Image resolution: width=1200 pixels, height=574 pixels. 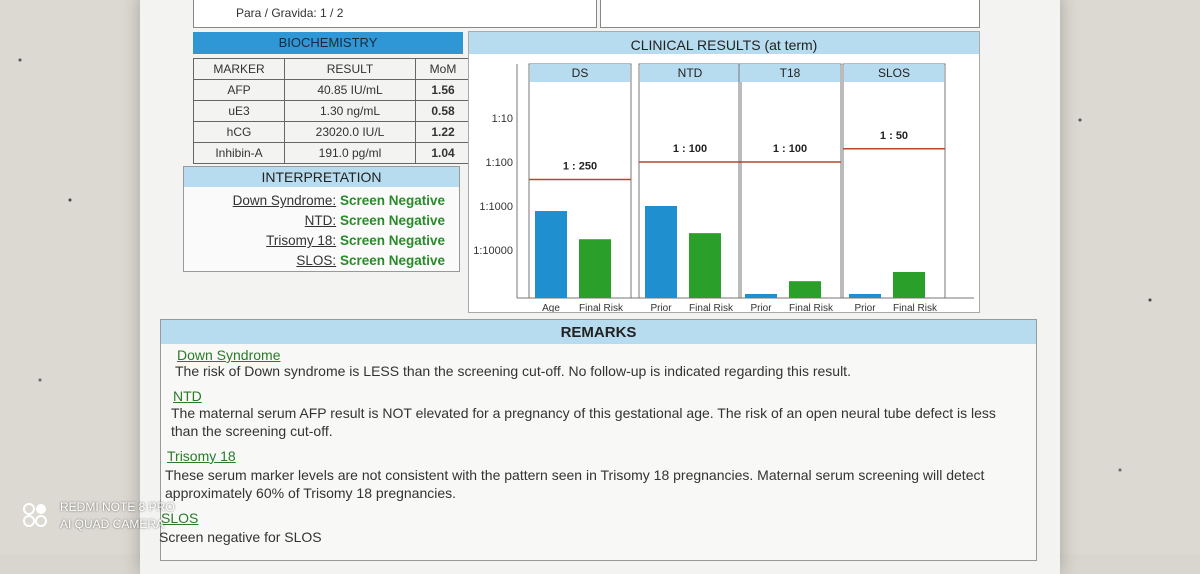 What do you see at coordinates (35, 515) in the screenshot?
I see `camera-logo-icon` at bounding box center [35, 515].